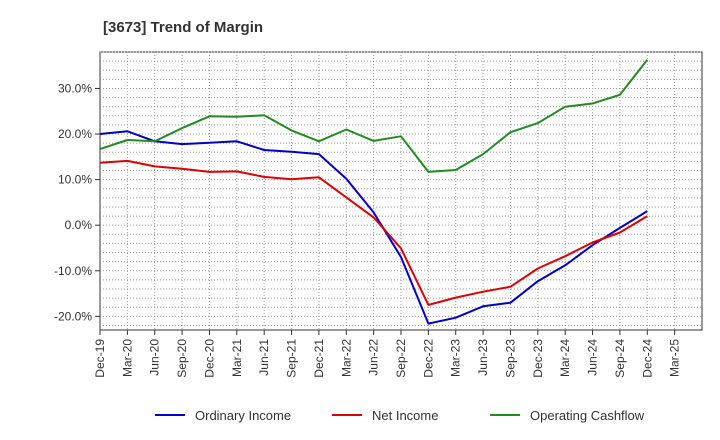 The height and width of the screenshot is (440, 720). Describe the element at coordinates (483, 357) in the screenshot. I see `x-tick-label: Jun-23` at that location.